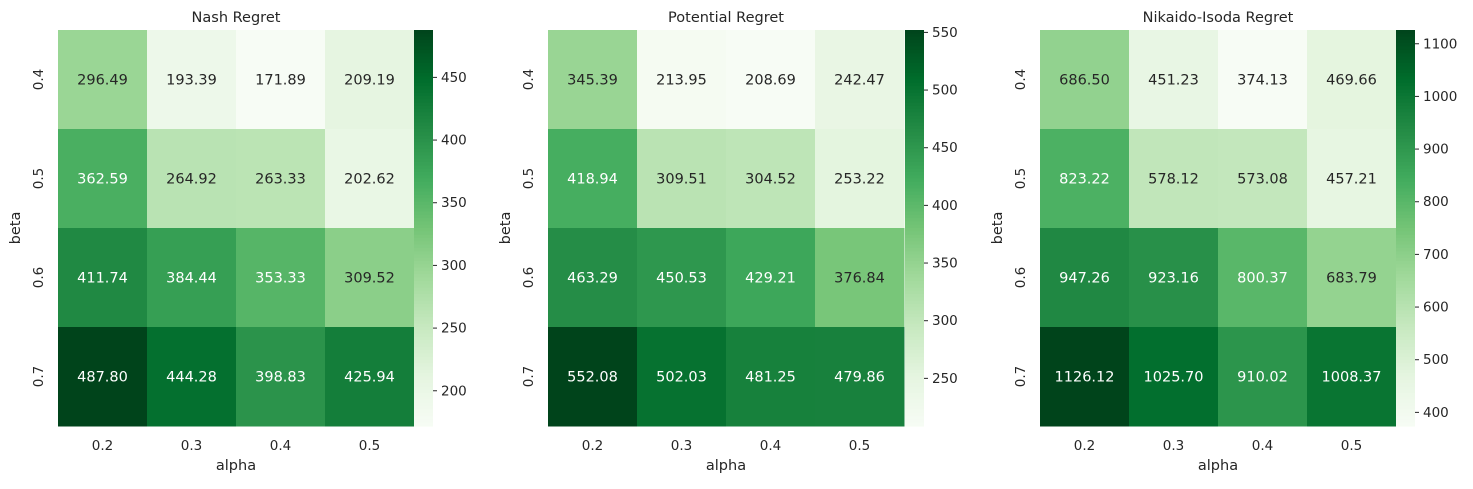 This screenshot has width=1473, height=489. Describe the element at coordinates (102, 378) in the screenshot. I see `cell-value-label: 487.80` at that location.